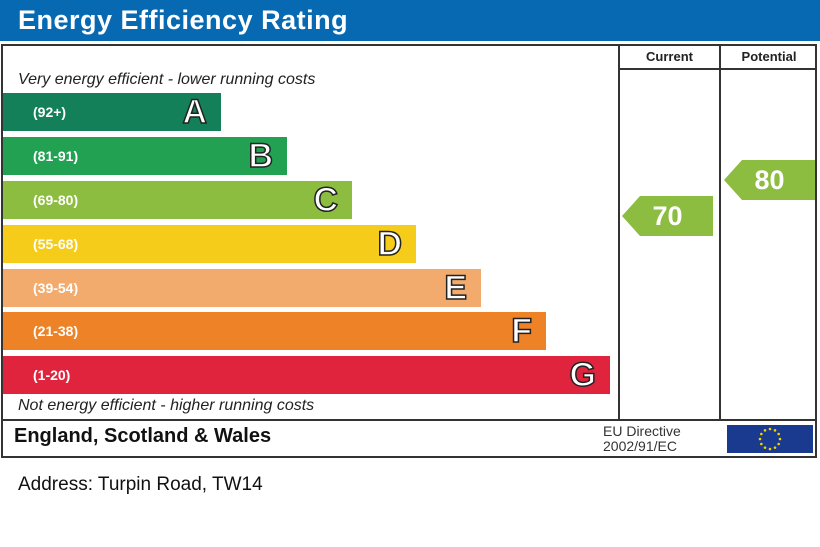 This screenshot has width=820, height=547. What do you see at coordinates (56, 200) in the screenshot?
I see `band-range: (69-80)` at bounding box center [56, 200].